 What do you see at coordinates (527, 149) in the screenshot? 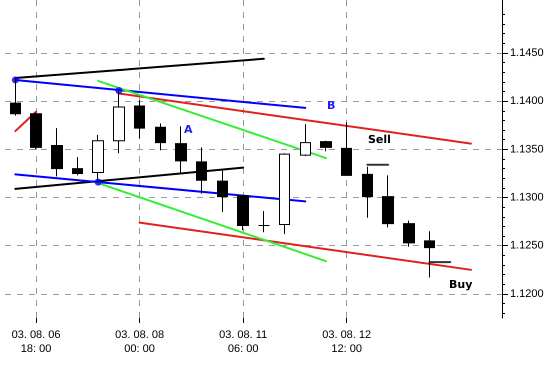
I see `y-tick-label: 1.1350` at bounding box center [527, 149].